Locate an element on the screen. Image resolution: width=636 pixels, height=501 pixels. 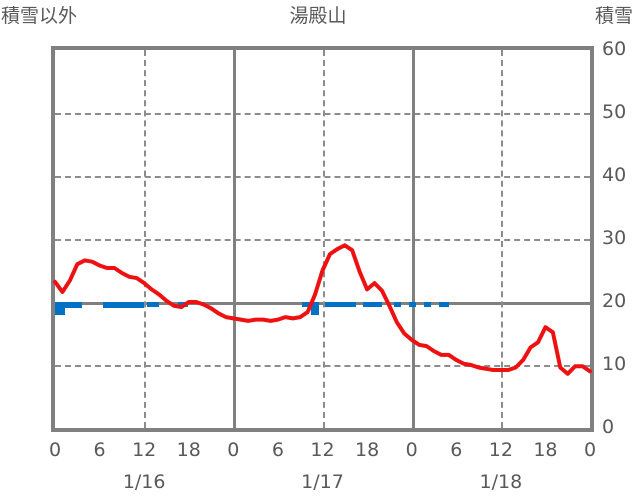
right-tick-label: 60 is located at coordinates (614, 49).